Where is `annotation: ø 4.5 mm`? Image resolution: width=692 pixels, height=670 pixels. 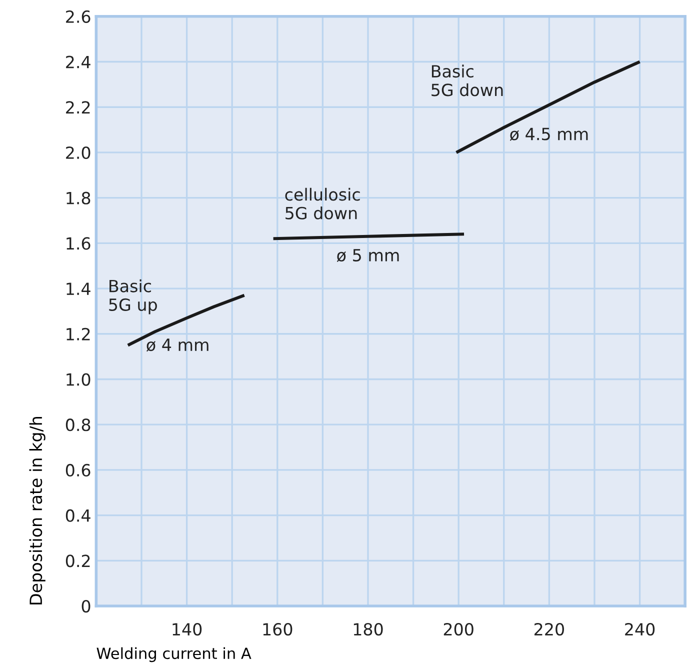
annotation: ø 4.5 mm is located at coordinates (549, 134).